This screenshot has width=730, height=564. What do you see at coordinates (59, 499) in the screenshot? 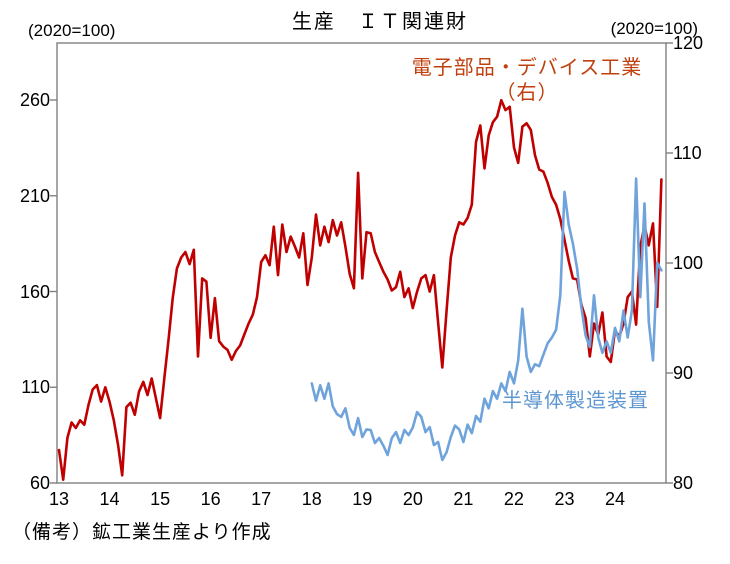
I see `x-axis-tick-label: 13` at bounding box center [59, 499].